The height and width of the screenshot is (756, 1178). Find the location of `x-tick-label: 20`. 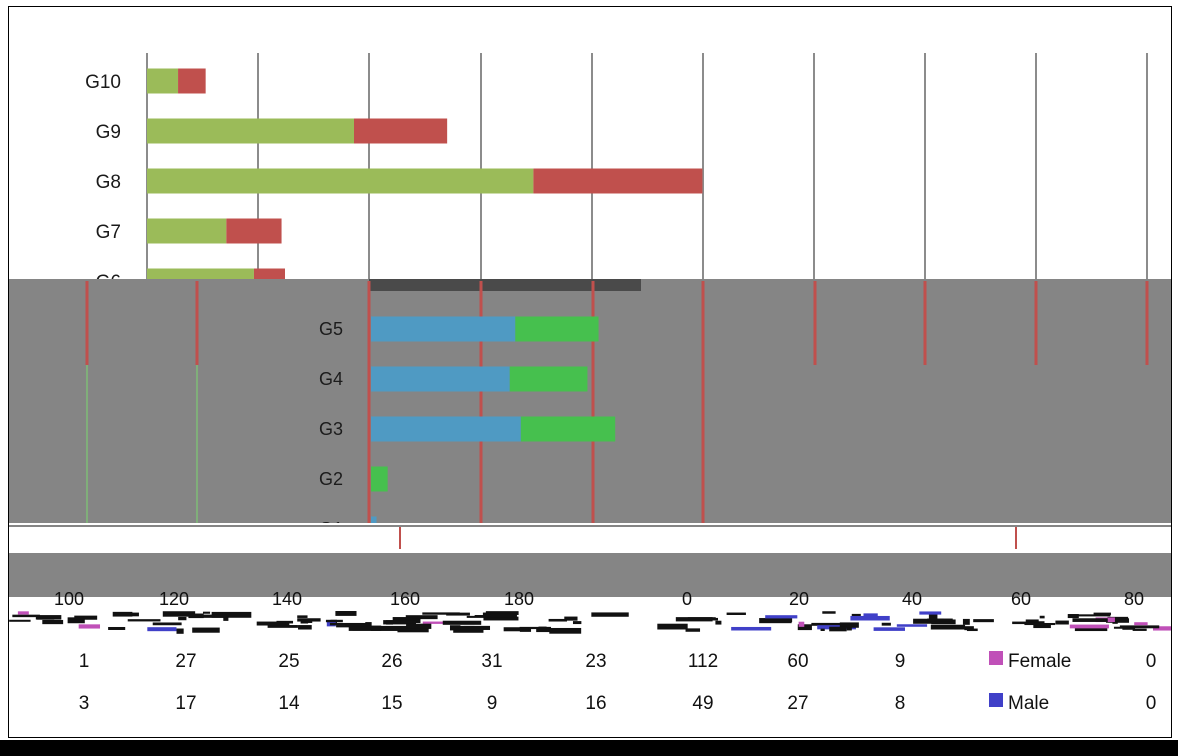

x-tick-label: 20 is located at coordinates (799, 599).